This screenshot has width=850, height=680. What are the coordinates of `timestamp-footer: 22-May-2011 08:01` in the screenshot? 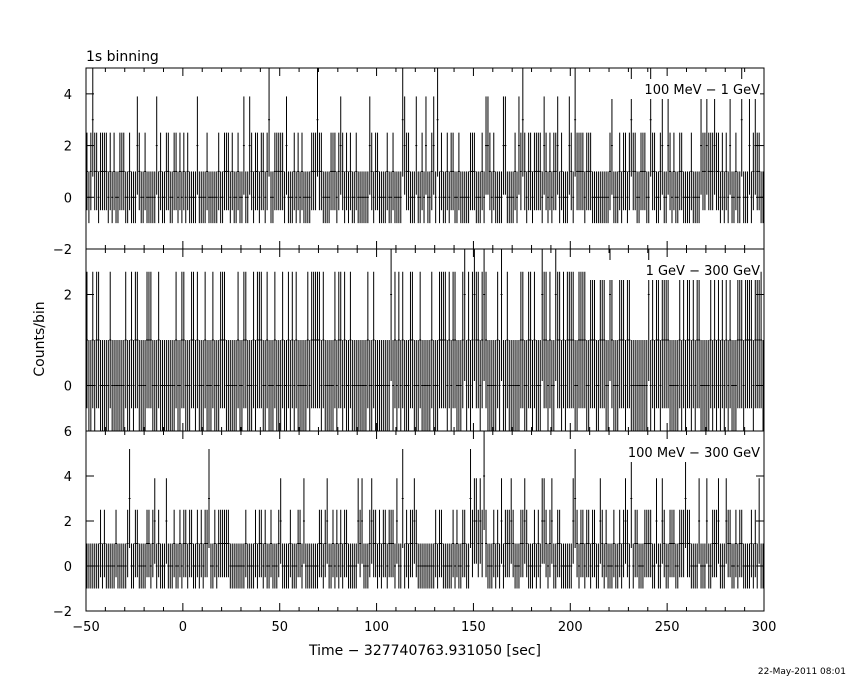 It's located at (802, 672).